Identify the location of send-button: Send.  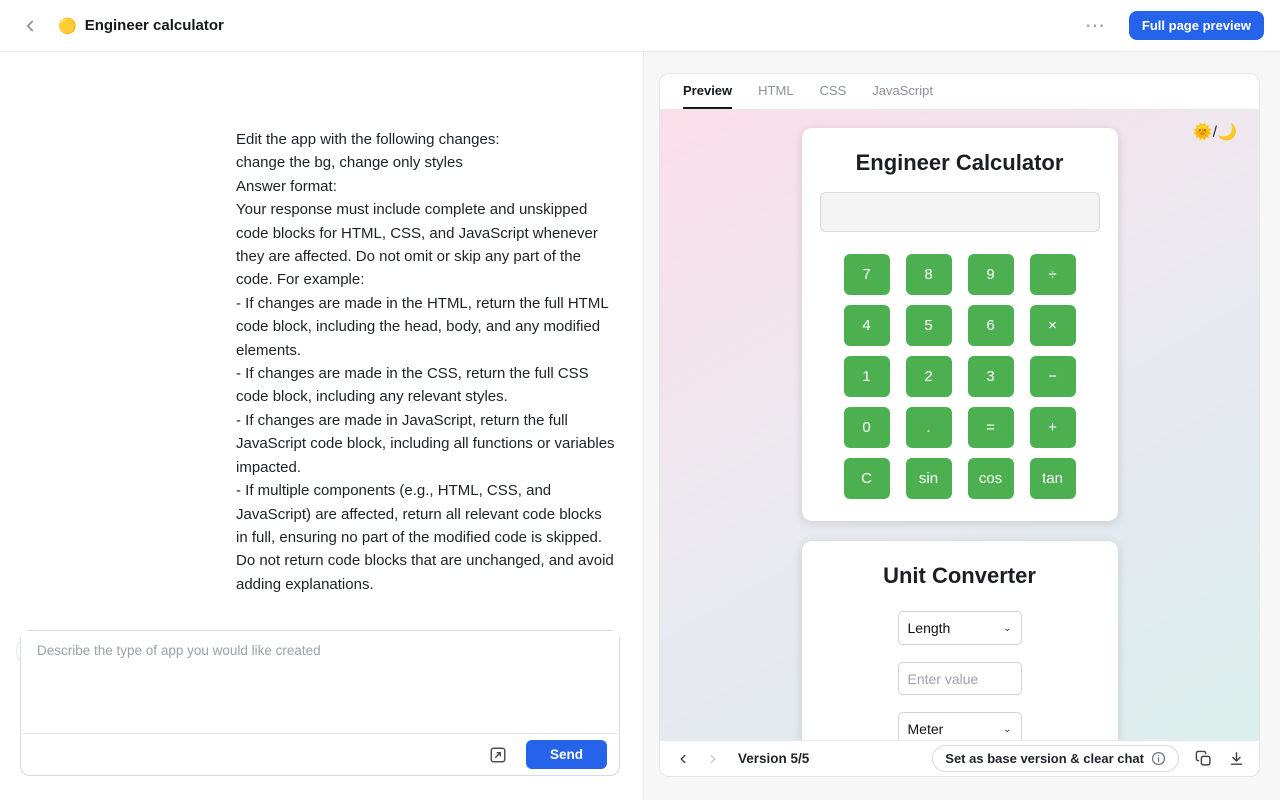
(566, 754).